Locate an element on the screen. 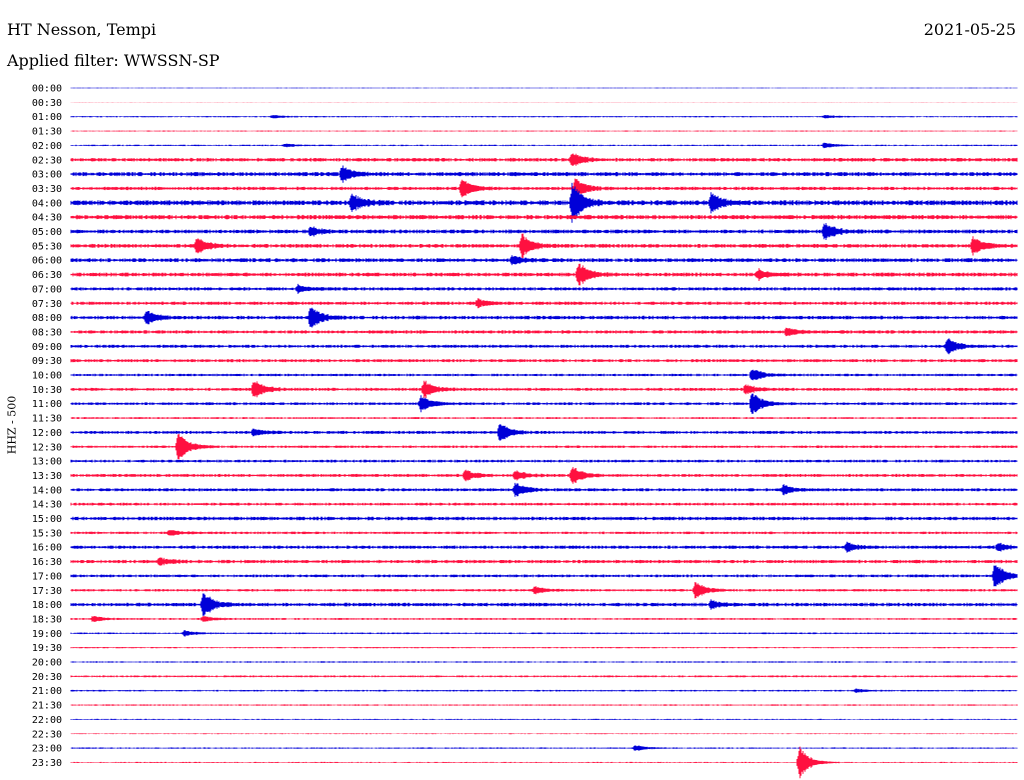 The image size is (1024, 780). time-tick-label: 08:30 is located at coordinates (47, 332).